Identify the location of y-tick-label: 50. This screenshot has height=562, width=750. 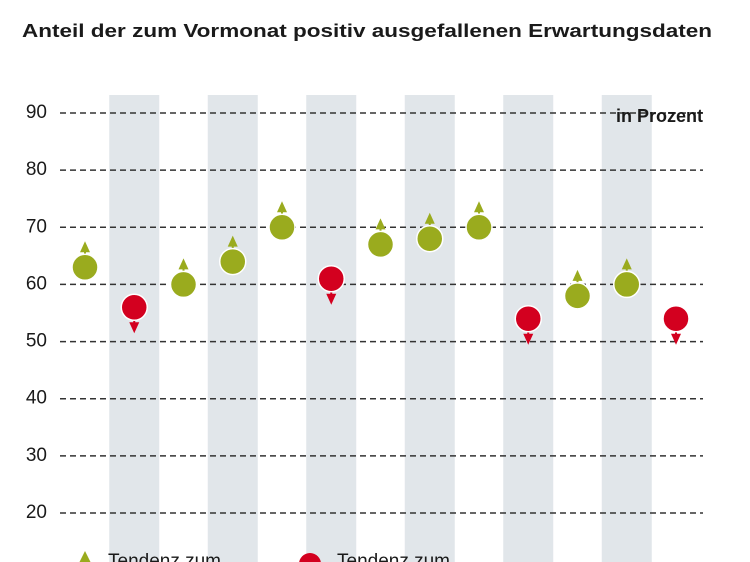
(36, 341).